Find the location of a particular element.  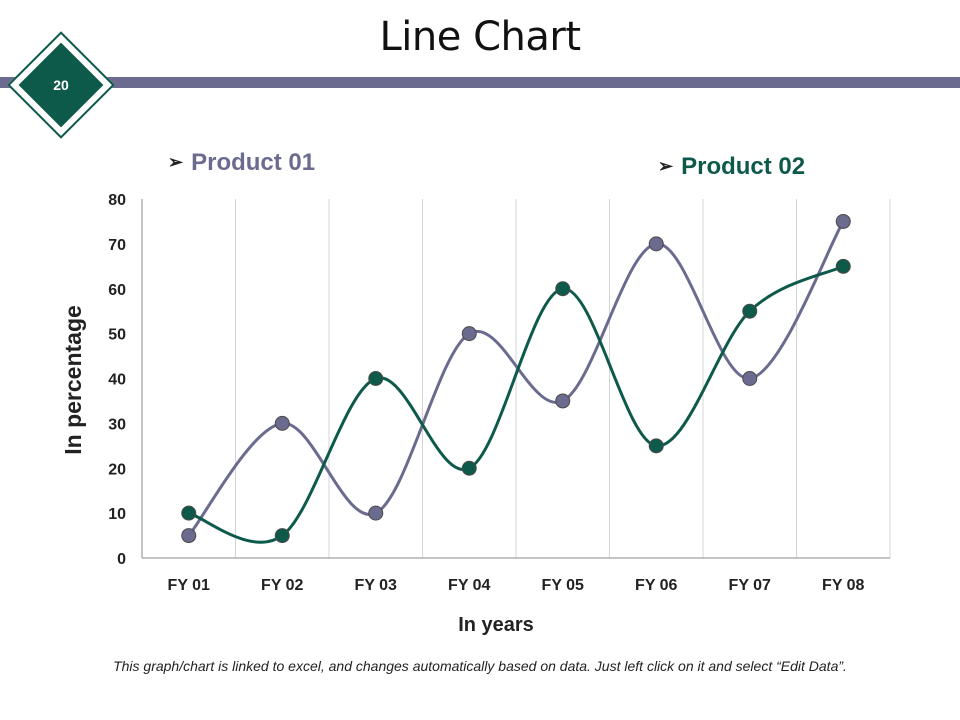

x-tick-label: FY 08 is located at coordinates (843, 585).